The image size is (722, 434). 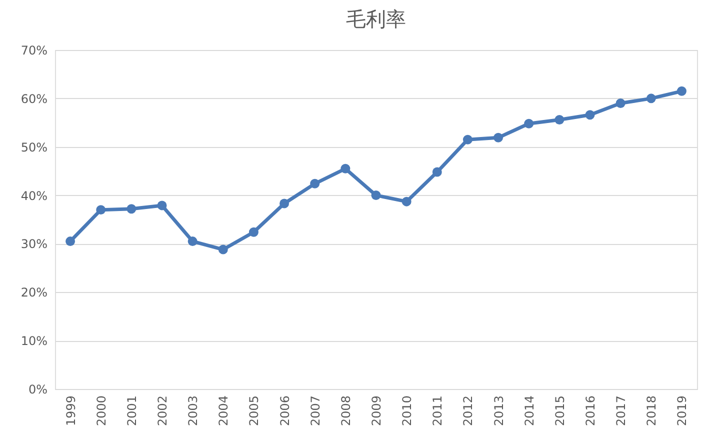 I want to click on x-tick-label: 2001, so click(x=131, y=411).